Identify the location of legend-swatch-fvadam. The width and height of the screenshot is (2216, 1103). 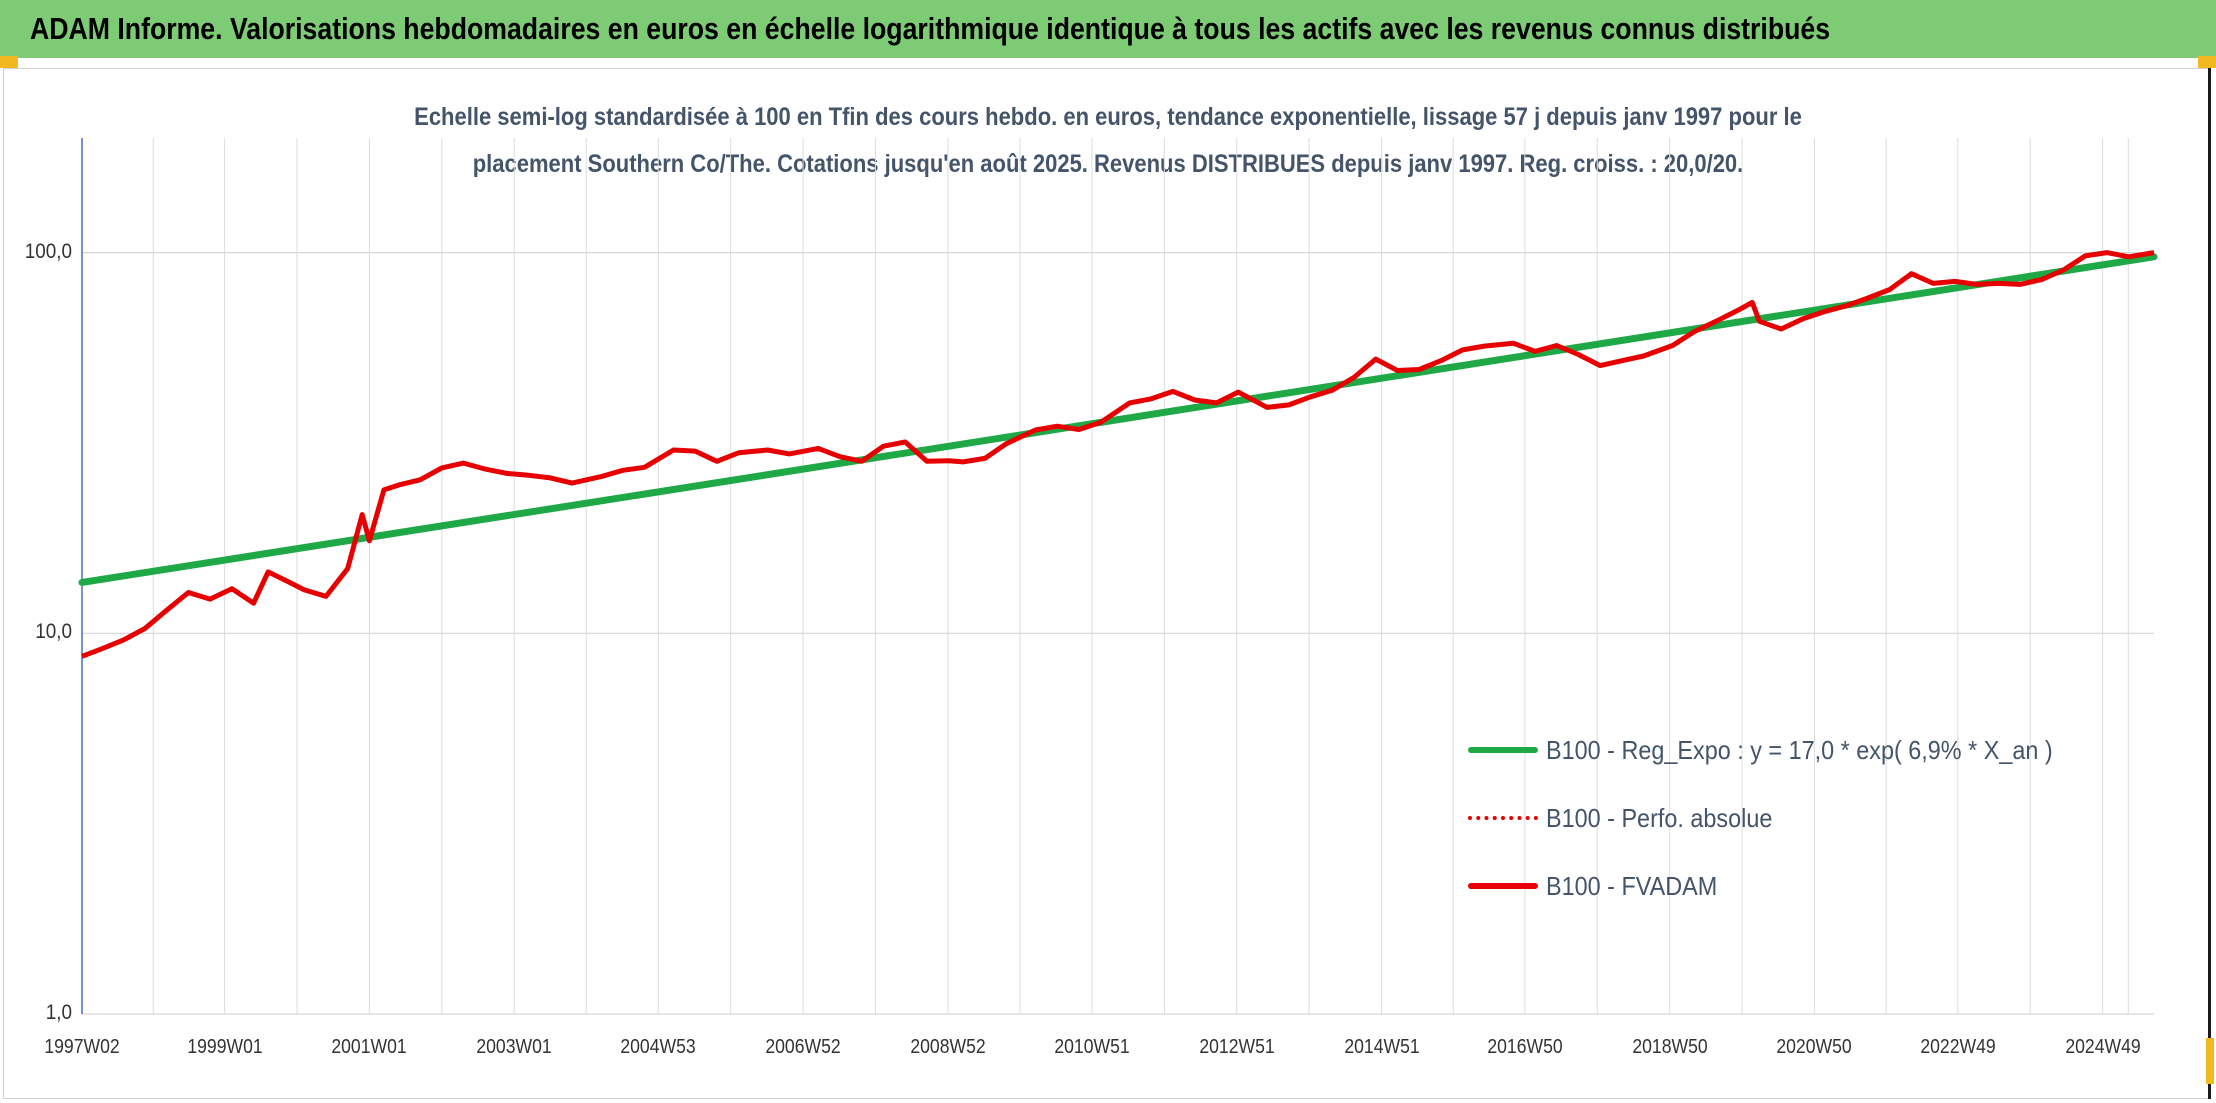
(1503, 886).